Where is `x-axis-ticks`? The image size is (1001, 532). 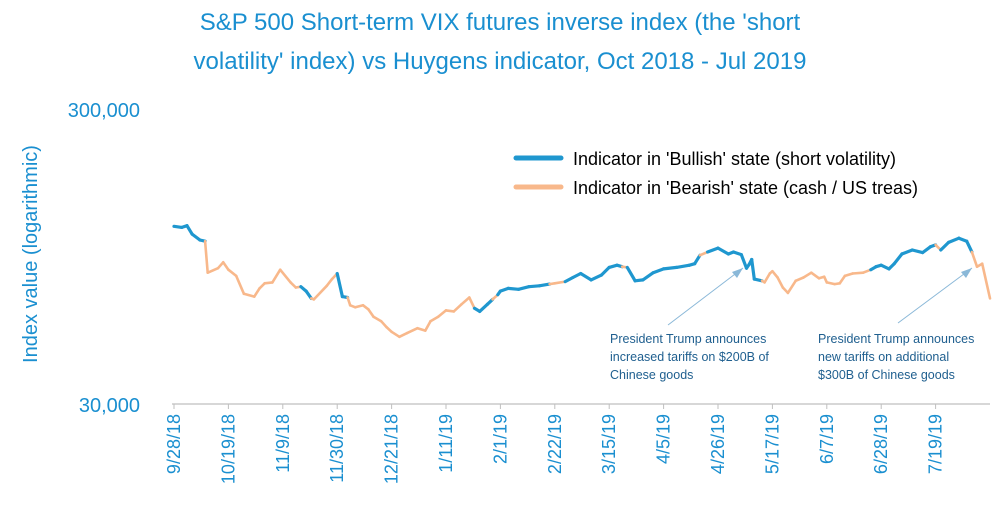
x-axis-ticks is located at coordinates (555, 406).